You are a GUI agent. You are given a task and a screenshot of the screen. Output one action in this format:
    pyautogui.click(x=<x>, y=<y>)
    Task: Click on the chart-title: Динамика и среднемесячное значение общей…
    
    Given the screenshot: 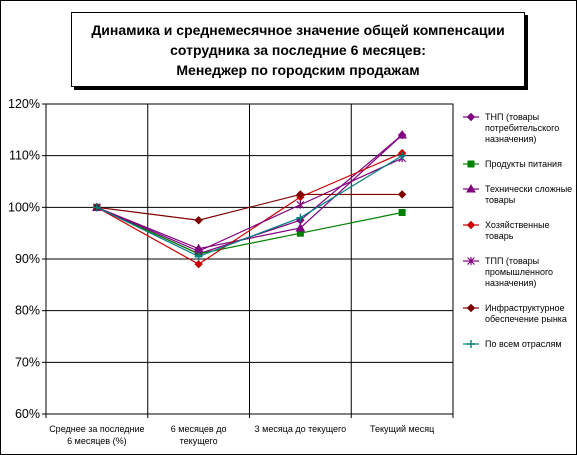 What is the action you would take?
    pyautogui.click(x=298, y=49)
    